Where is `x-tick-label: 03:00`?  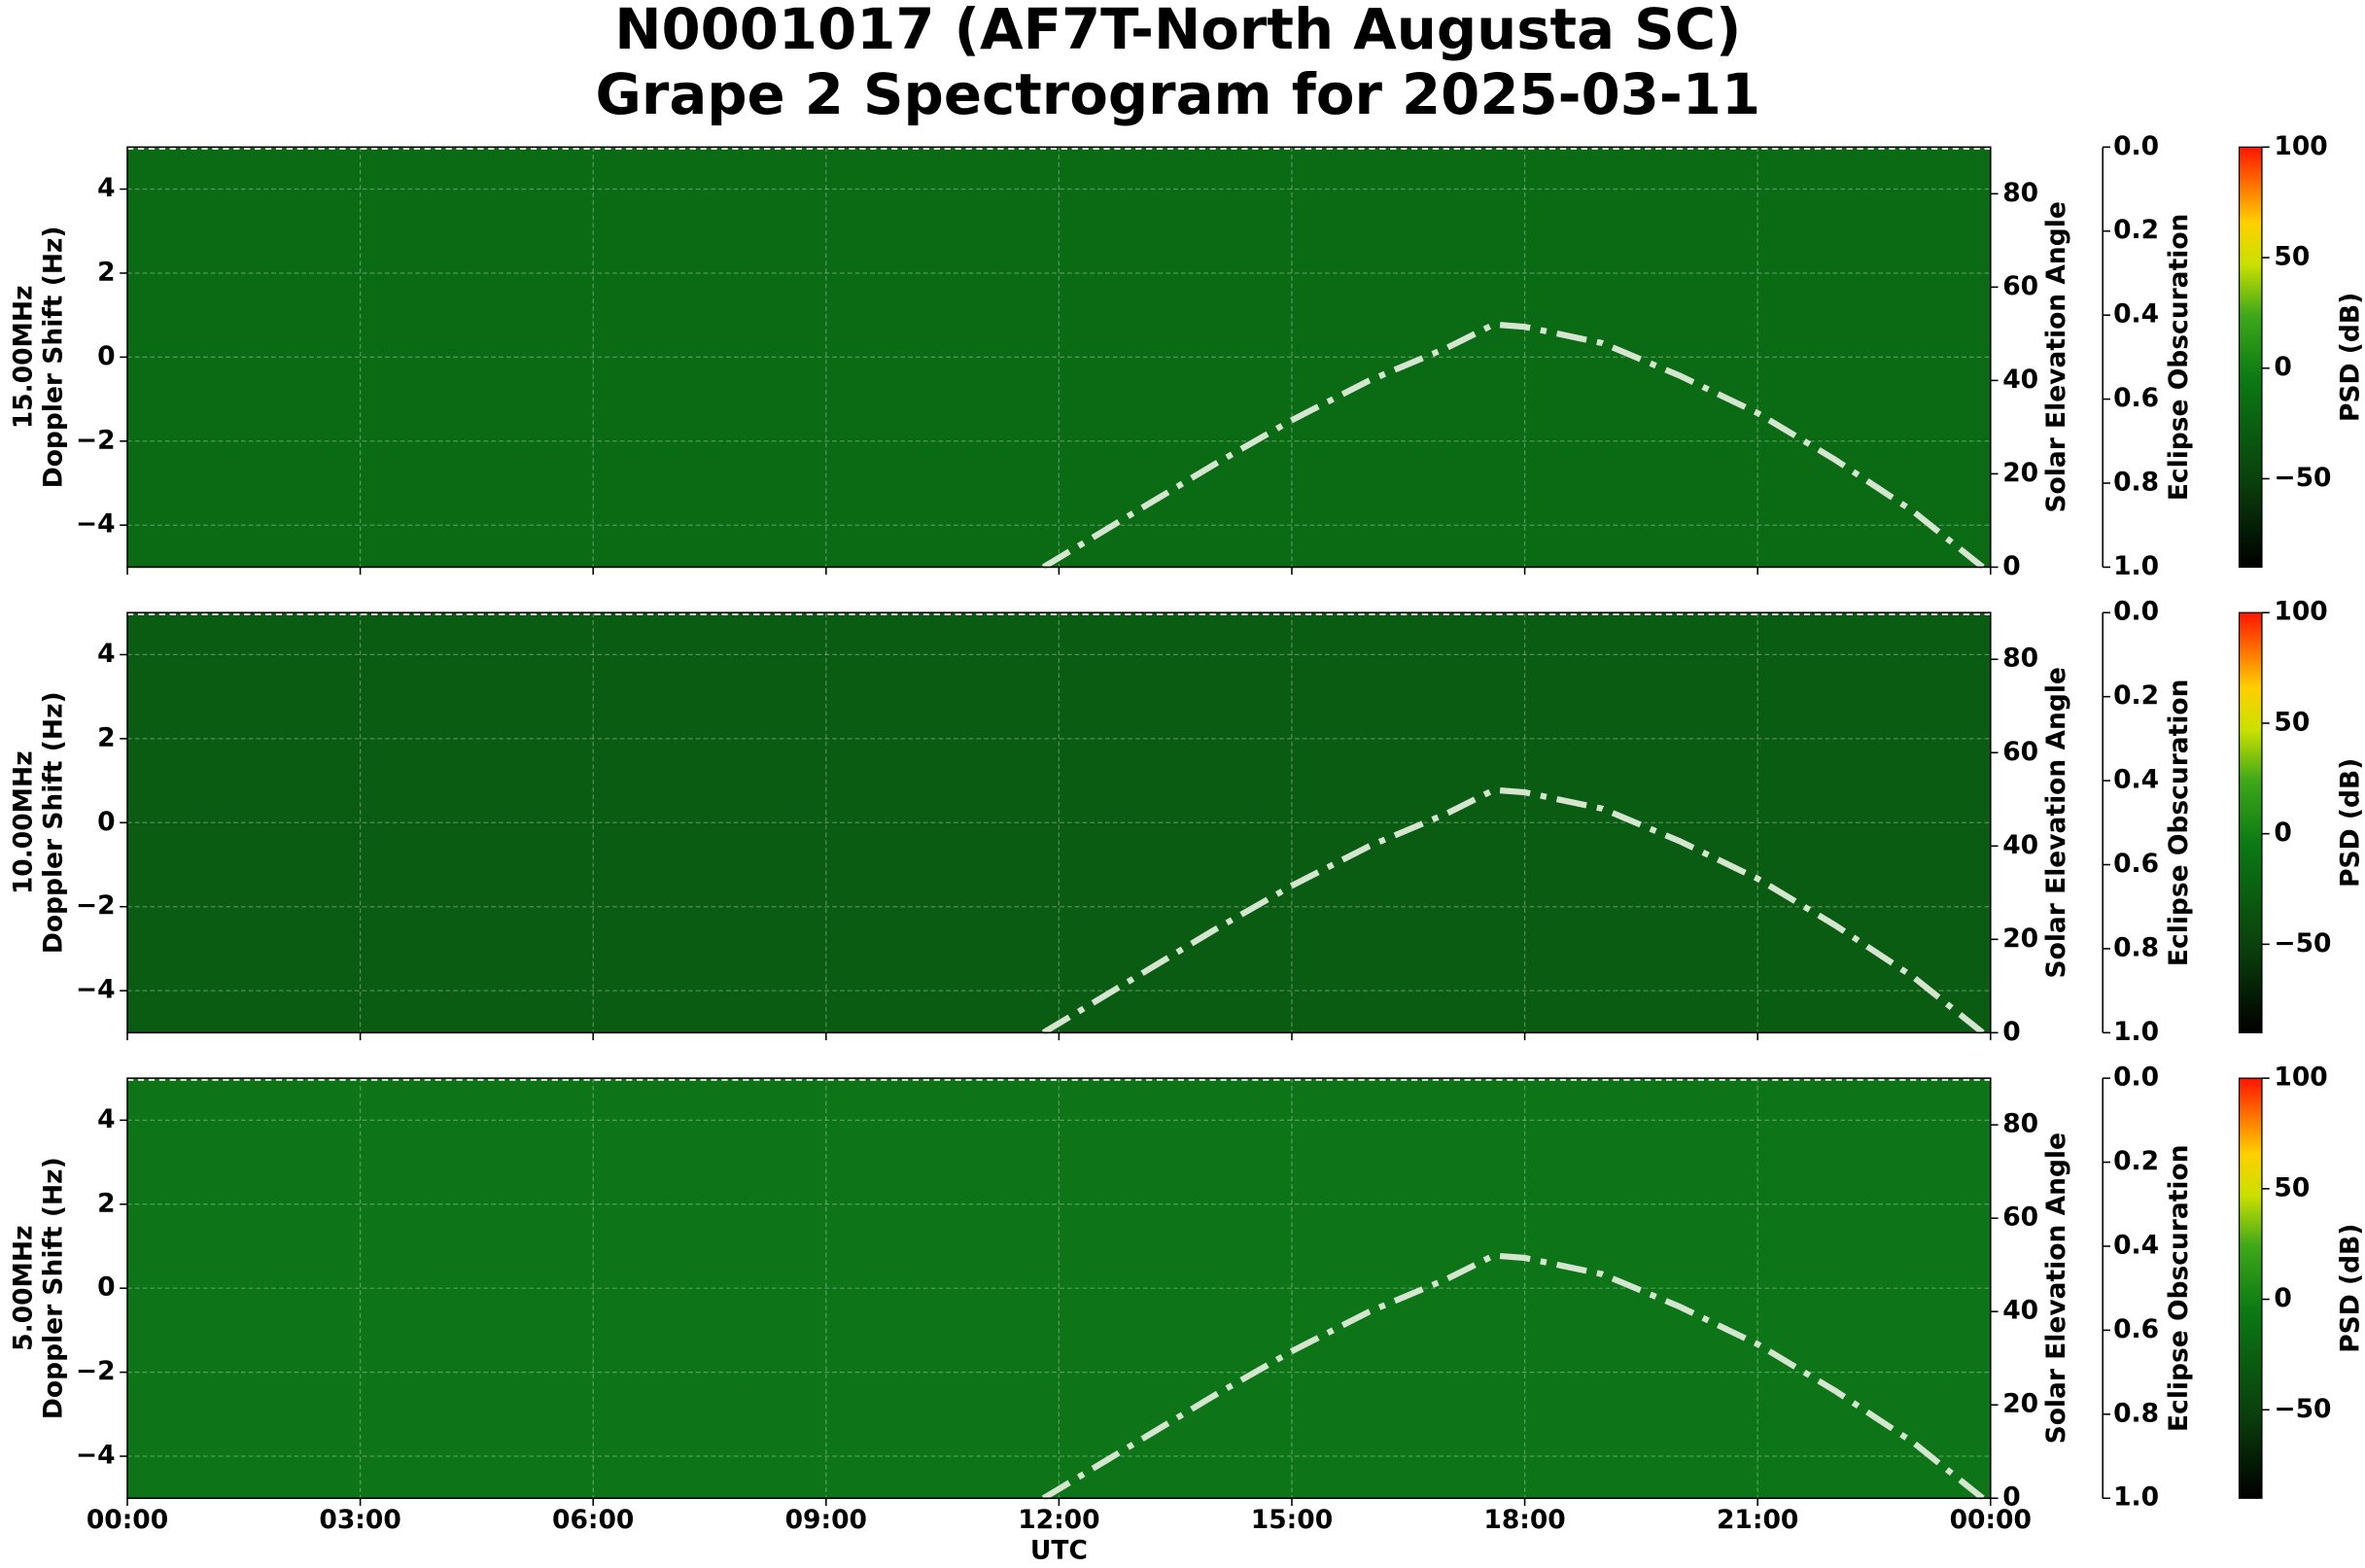
x-tick-label: 03:00 is located at coordinates (359, 1520).